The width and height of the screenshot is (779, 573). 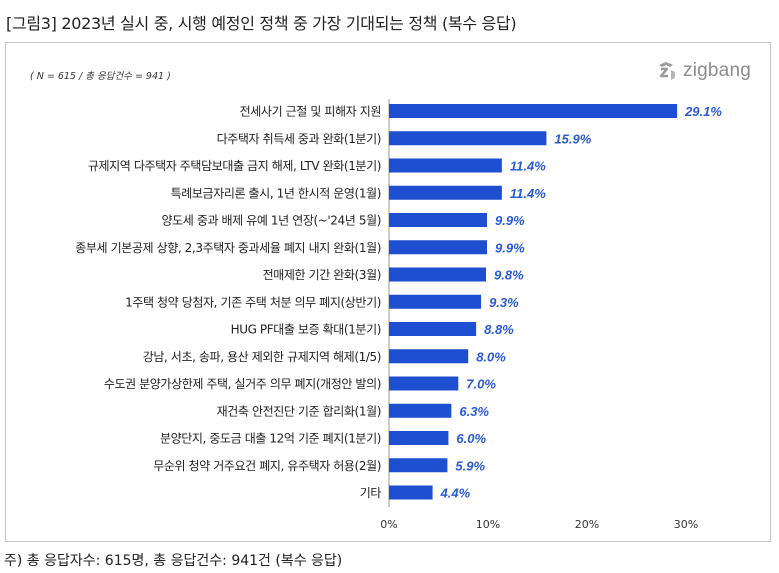 What do you see at coordinates (587, 524) in the screenshot?
I see `x-tick-label: 20%` at bounding box center [587, 524].